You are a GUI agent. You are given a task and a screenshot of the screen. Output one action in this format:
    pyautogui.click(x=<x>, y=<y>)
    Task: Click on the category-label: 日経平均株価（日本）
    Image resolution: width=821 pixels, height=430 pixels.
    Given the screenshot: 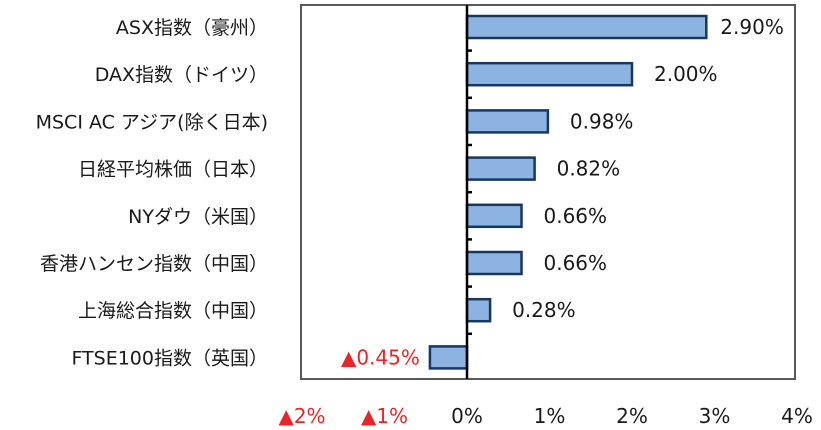 What is the action you would take?
    pyautogui.click(x=173, y=170)
    